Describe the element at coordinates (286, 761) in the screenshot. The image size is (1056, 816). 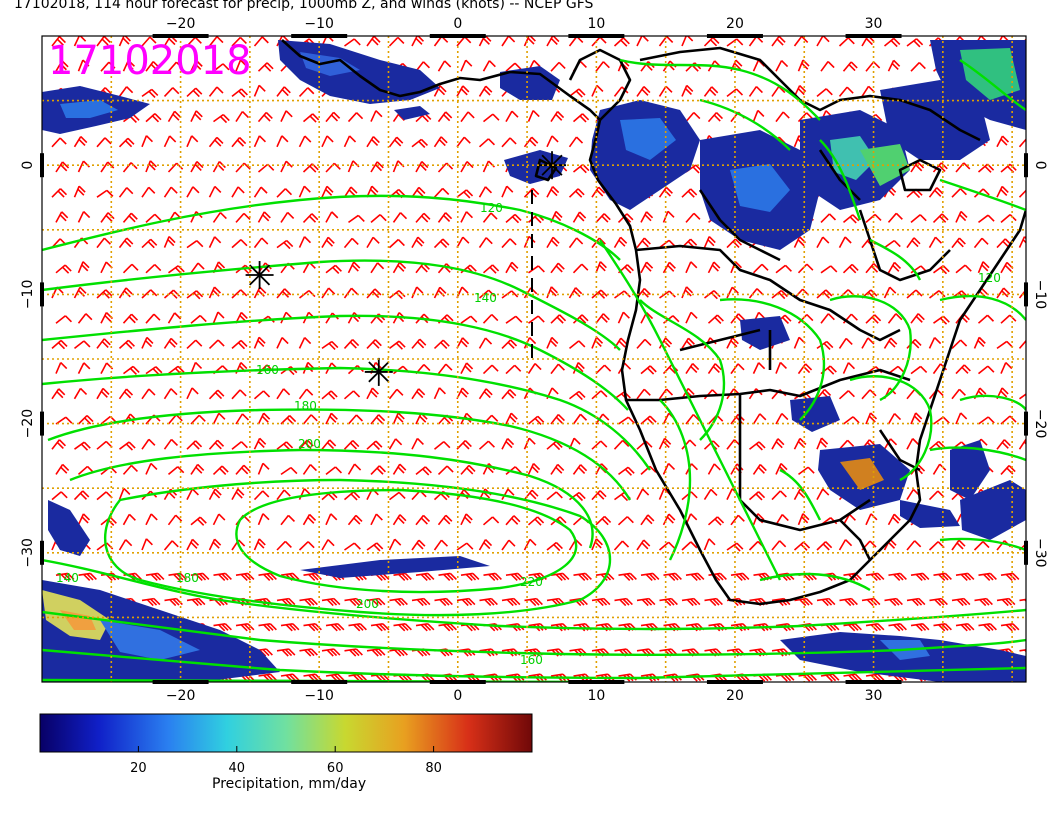
I see `colorbar-ticks: 20 40 60 80` at that location.